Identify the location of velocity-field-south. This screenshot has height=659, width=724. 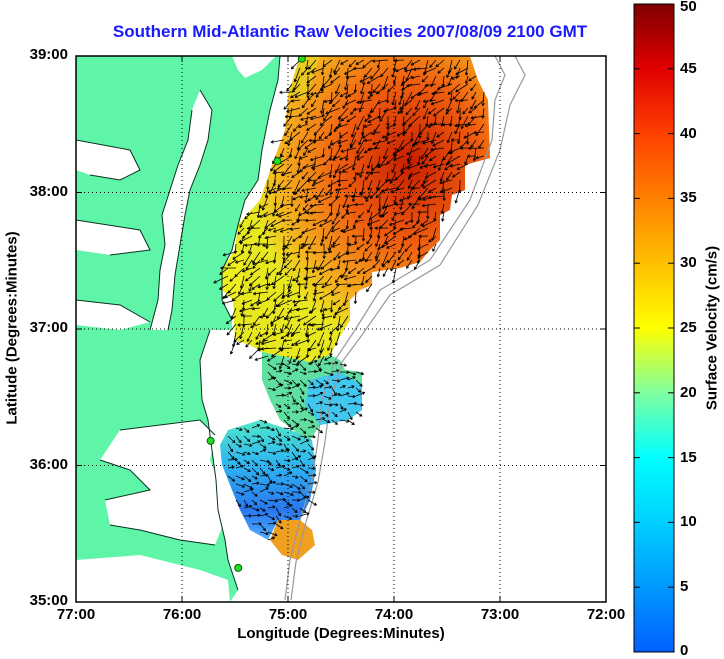
(268, 480).